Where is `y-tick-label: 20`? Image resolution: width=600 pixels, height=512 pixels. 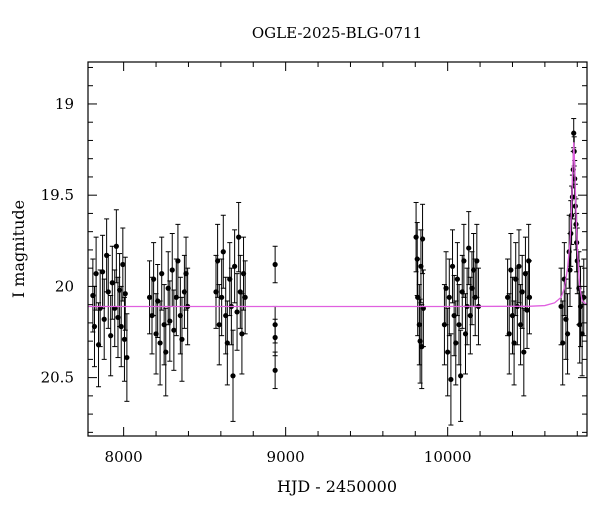
y-tick-label: 20 is located at coordinates (64, 286).